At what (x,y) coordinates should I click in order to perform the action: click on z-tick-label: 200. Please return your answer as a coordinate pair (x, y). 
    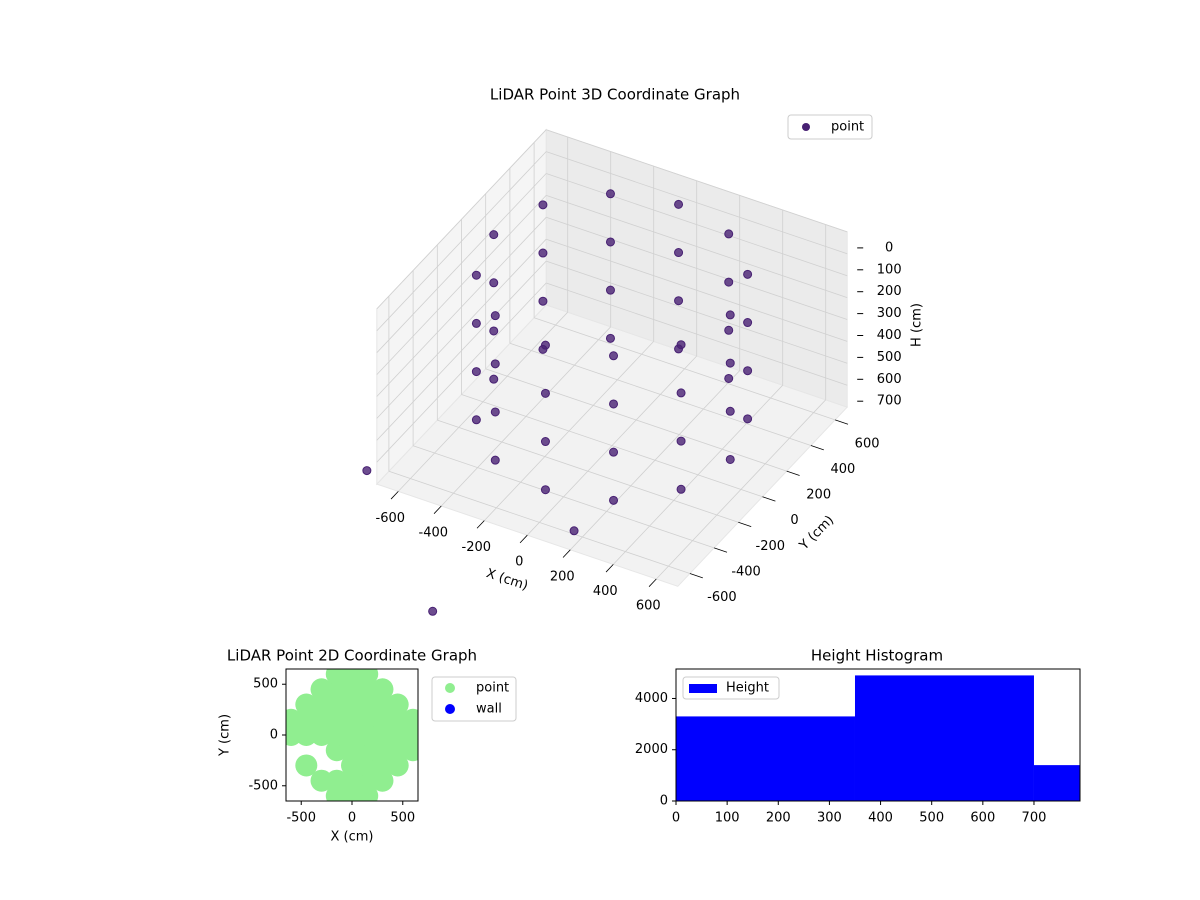
    Looking at the image, I should click on (889, 291).